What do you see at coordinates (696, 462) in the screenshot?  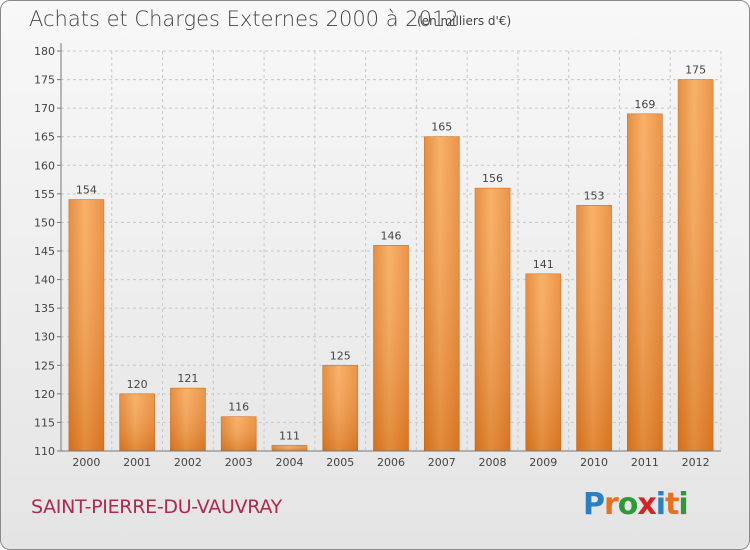 I see `x-tick-label: 2012` at bounding box center [696, 462].